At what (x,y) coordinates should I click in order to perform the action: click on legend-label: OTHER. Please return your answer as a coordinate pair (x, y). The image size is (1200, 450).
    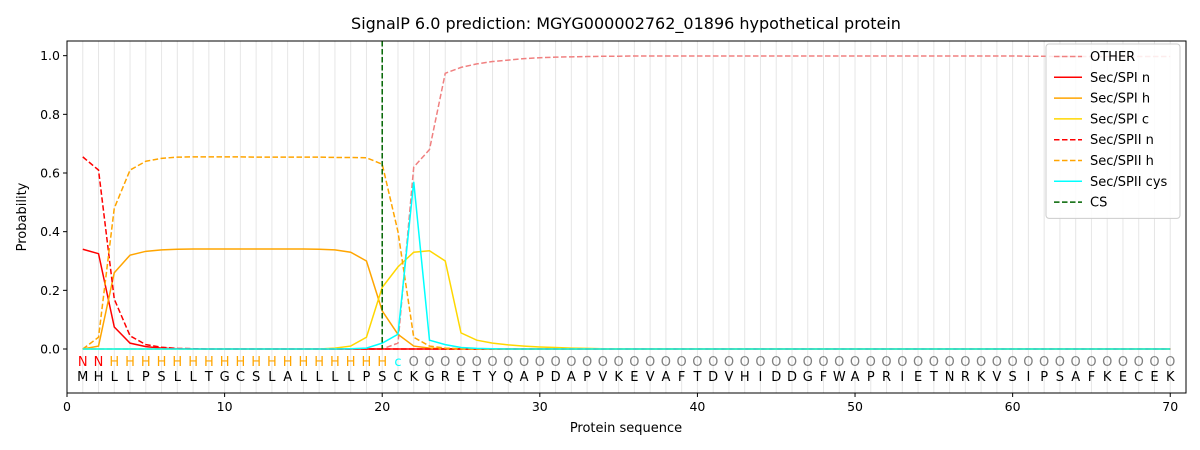
    Looking at the image, I should click on (1112, 57).